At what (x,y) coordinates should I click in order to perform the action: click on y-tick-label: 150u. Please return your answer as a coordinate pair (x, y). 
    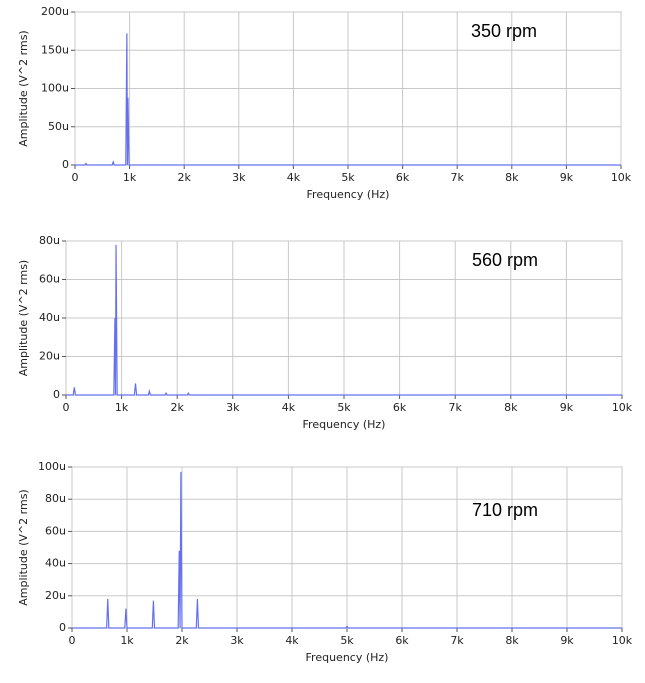
    Looking at the image, I should click on (55, 49).